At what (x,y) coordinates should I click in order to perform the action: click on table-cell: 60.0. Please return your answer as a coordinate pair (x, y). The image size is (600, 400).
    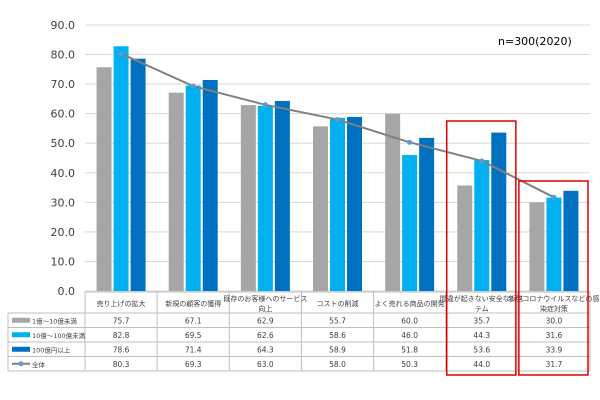
    Looking at the image, I should click on (409, 320).